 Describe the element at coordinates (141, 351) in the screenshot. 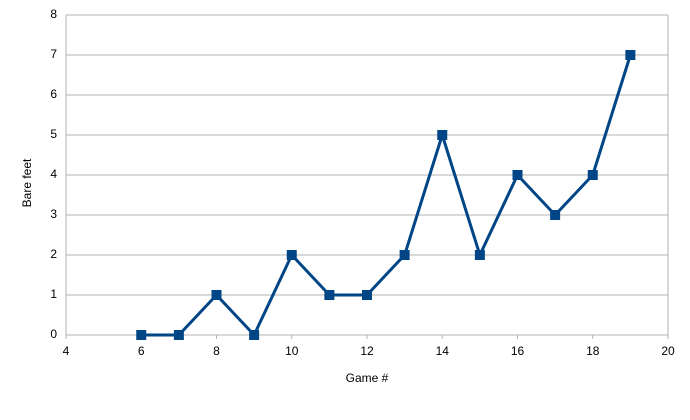

I see `x-tick-label: 6` at that location.